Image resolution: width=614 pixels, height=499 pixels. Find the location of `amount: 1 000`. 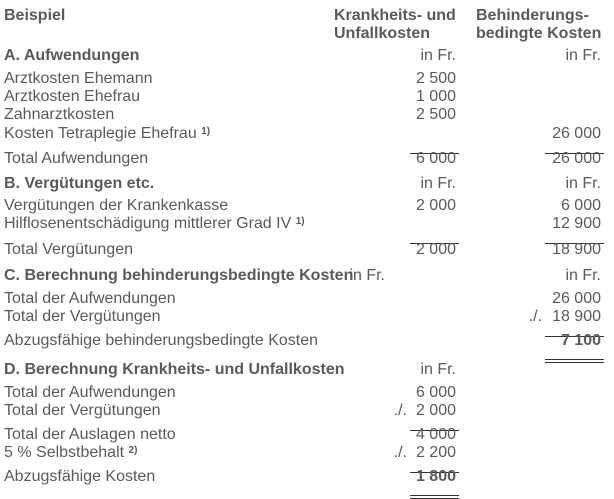

amount: 1 000 is located at coordinates (435, 96).